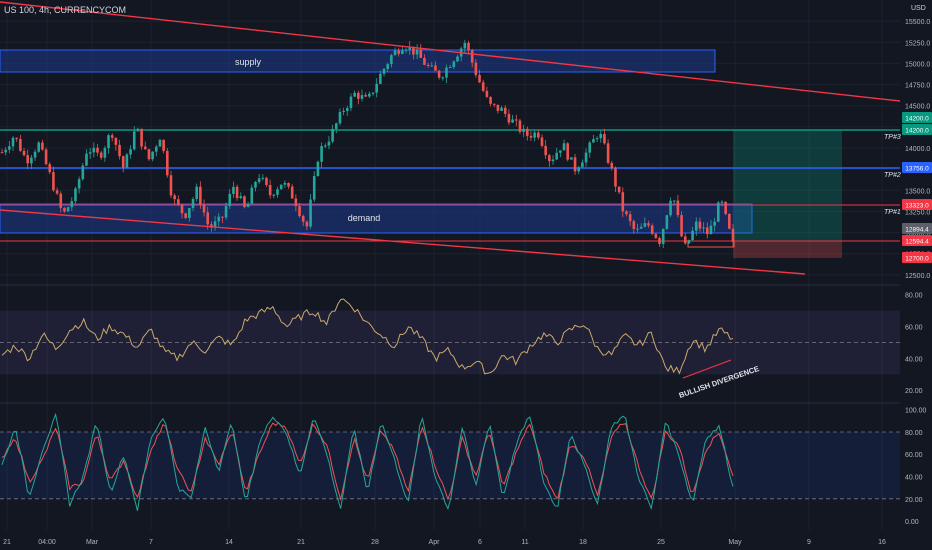 The image size is (932, 550). Describe the element at coordinates (7, 542) in the screenshot. I see `x-tick-label: 21` at that location.